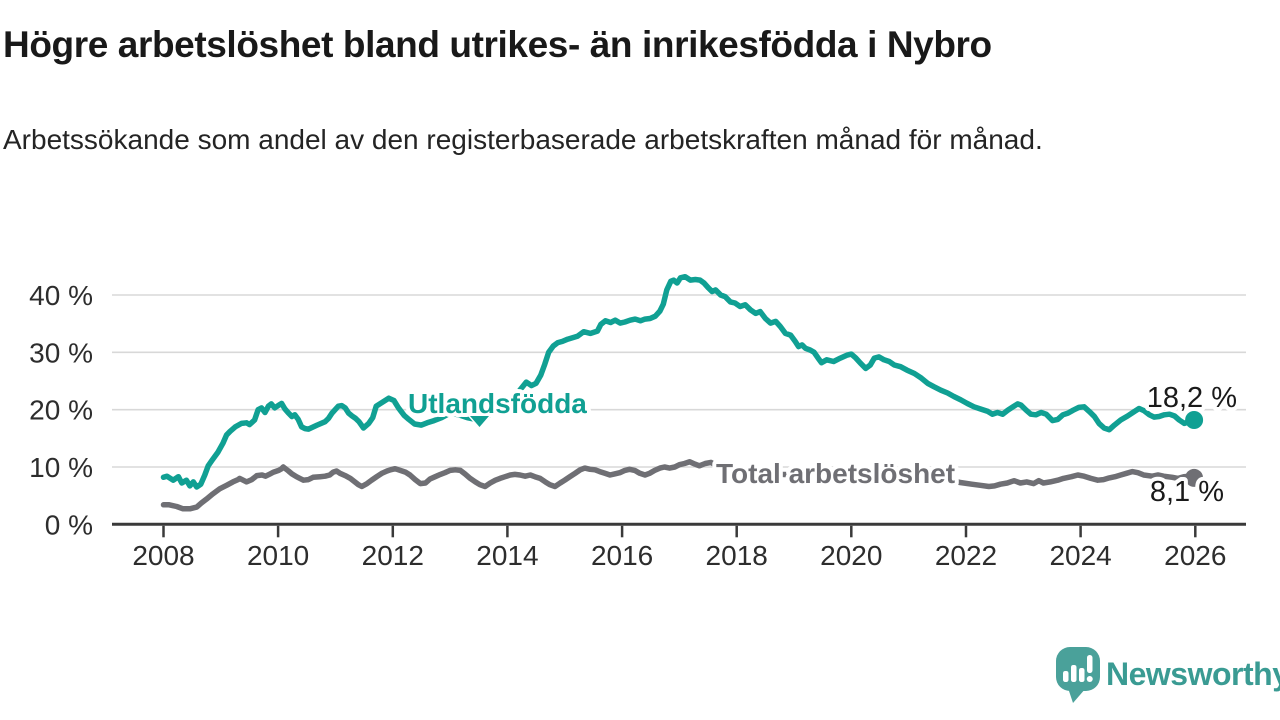 The height and width of the screenshot is (720, 1280). I want to click on series-label-total: Total arbetslöshet, so click(835, 473).